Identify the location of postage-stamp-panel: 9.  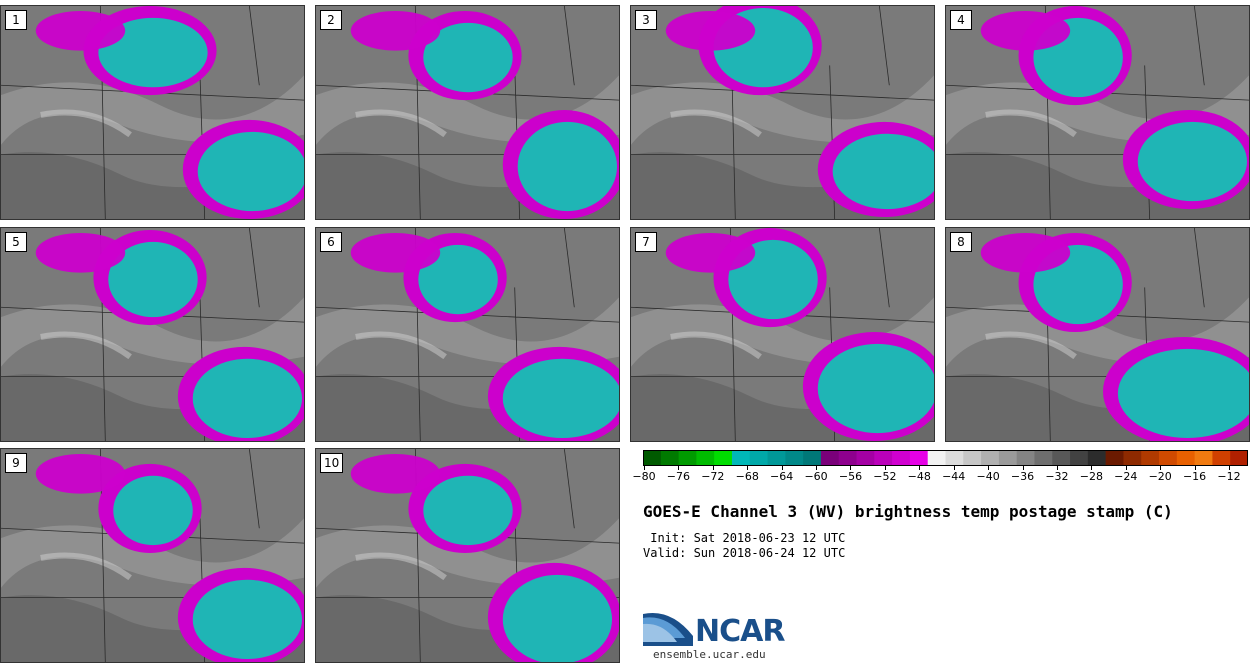
(152, 555).